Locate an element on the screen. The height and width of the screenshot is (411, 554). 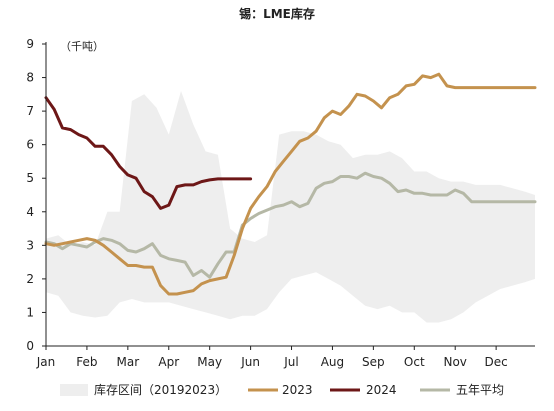
chart-title: 锡：LME库存 is located at coordinates (277, 13).